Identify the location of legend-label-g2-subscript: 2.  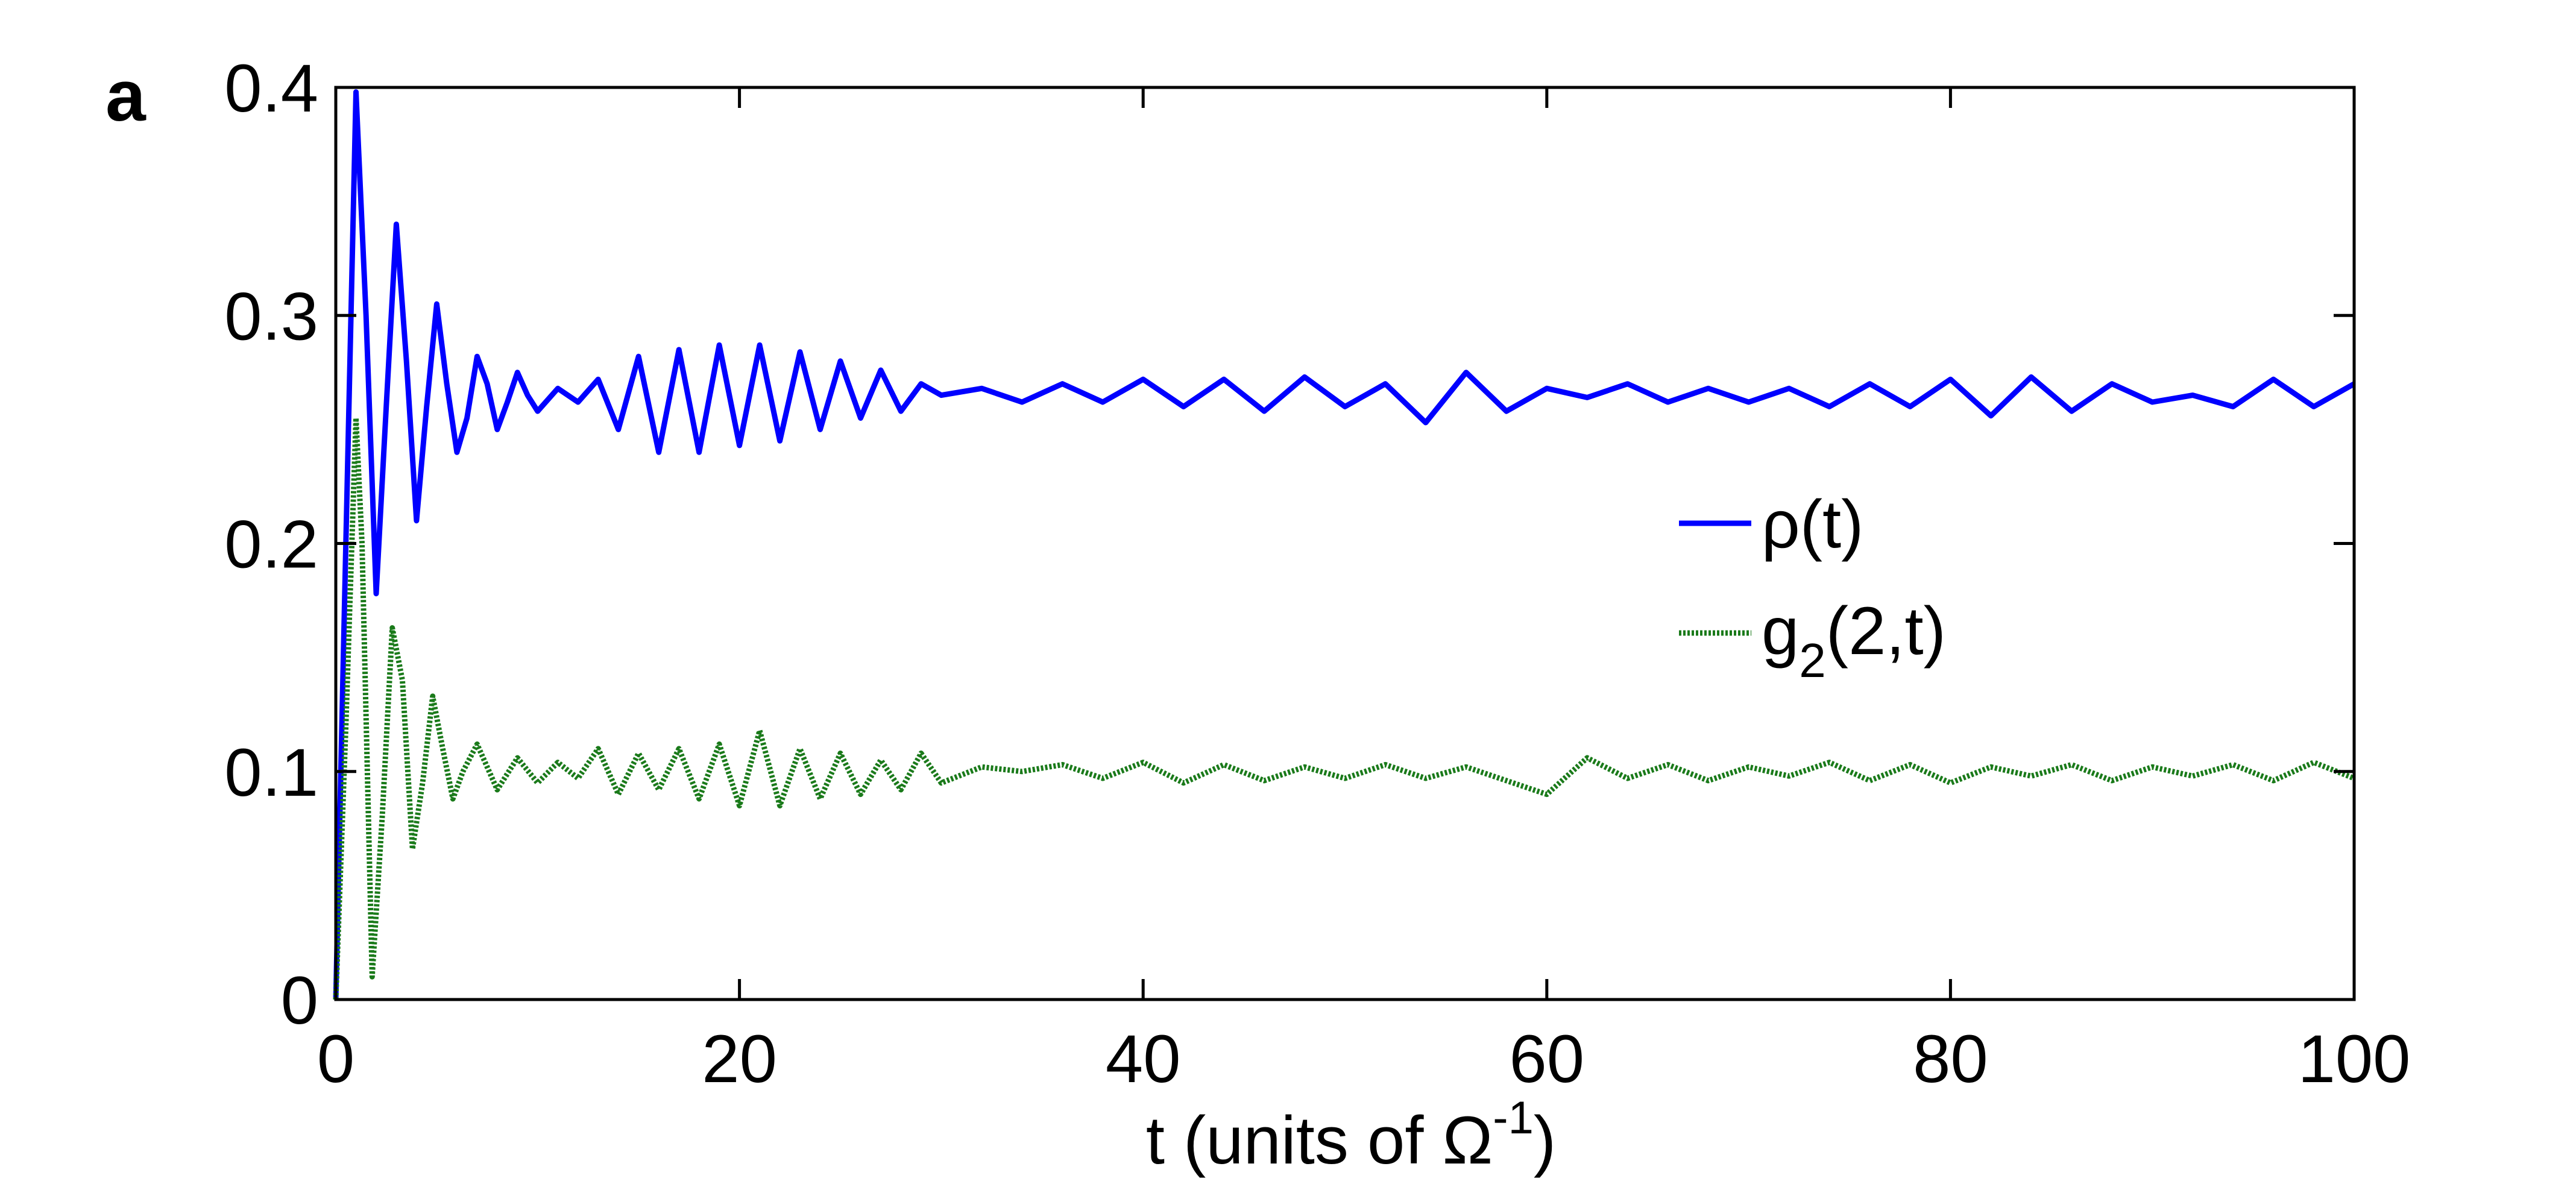
(1812, 660).